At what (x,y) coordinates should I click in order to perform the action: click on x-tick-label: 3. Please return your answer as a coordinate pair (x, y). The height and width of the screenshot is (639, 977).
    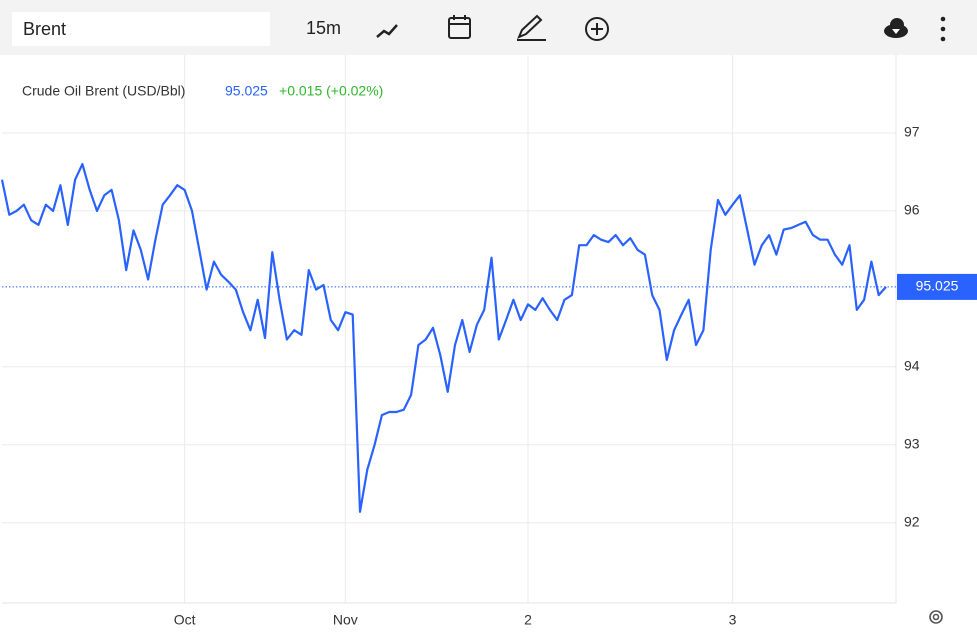
    Looking at the image, I should click on (733, 620).